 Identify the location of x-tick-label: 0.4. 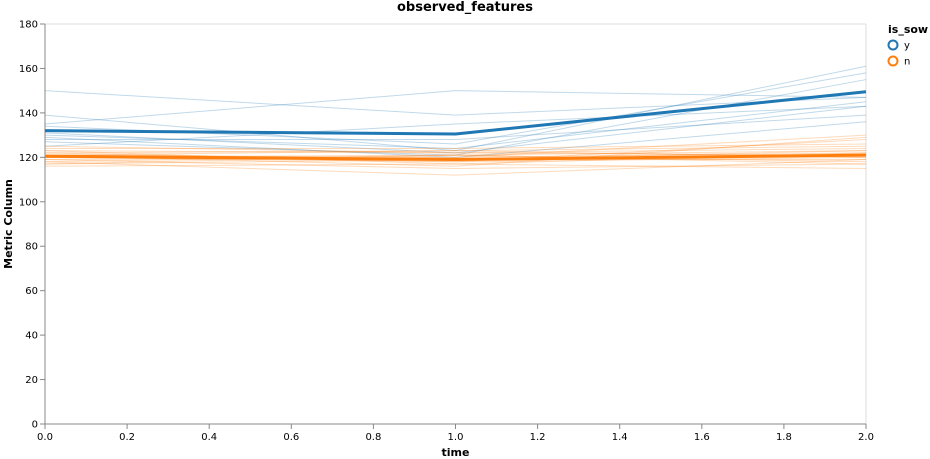
(209, 437).